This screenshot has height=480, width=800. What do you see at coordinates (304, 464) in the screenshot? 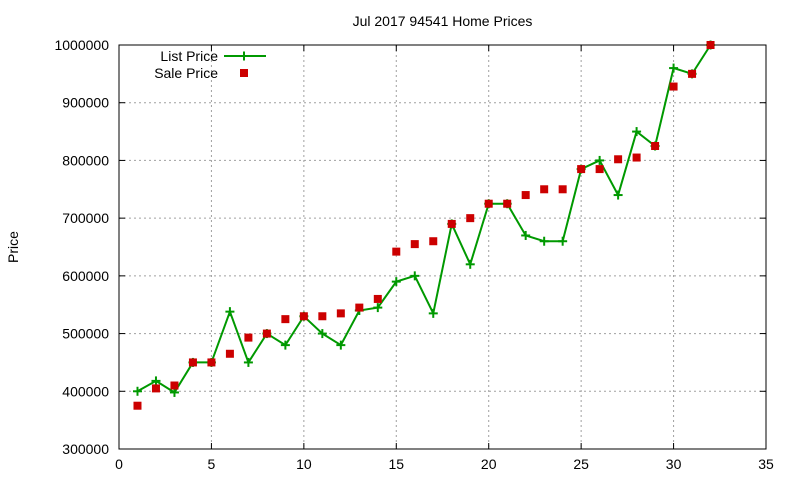
I see `x-tick-label: 10` at bounding box center [304, 464].